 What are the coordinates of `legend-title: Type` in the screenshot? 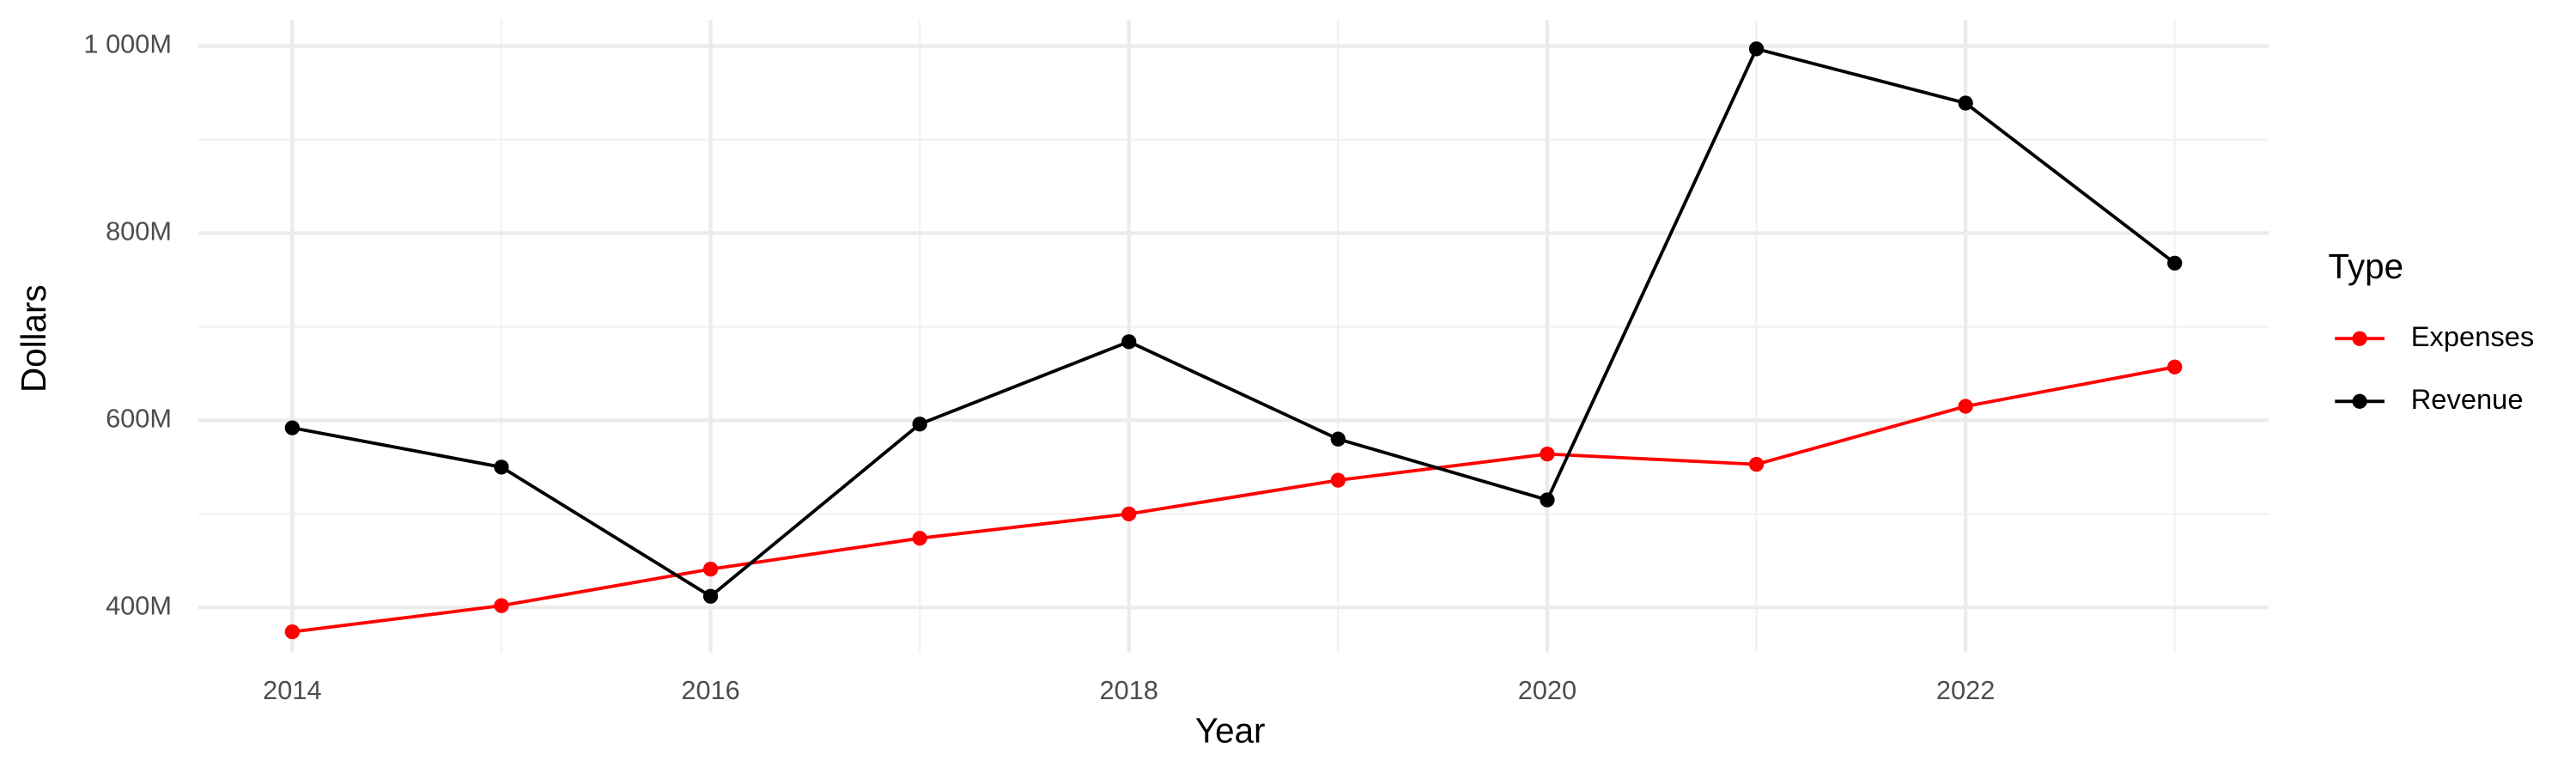 It's located at (2367, 266).